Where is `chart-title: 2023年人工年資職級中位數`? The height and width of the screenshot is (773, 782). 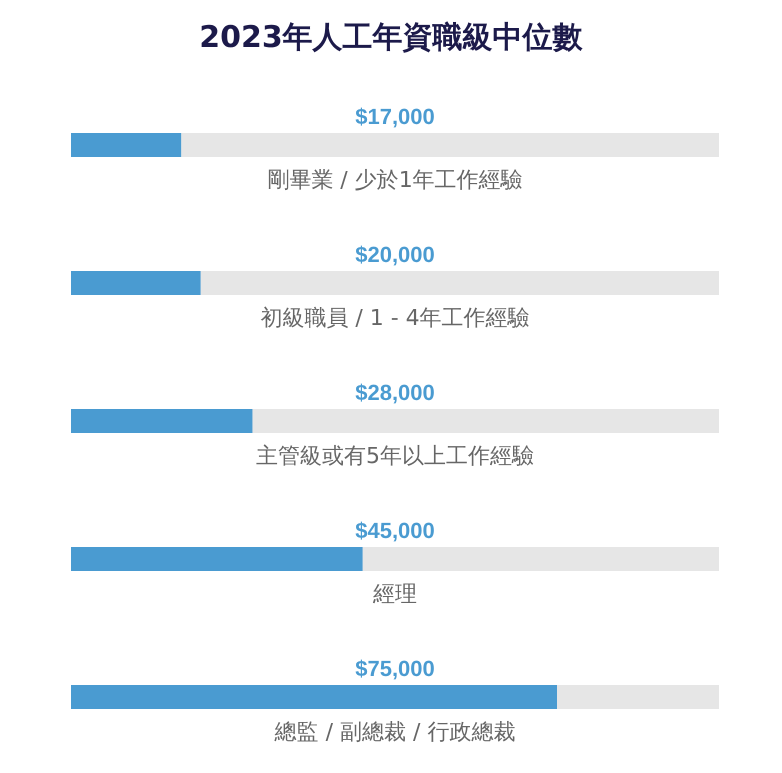 chart-title: 2023年人工年資職級中位數 is located at coordinates (391, 37).